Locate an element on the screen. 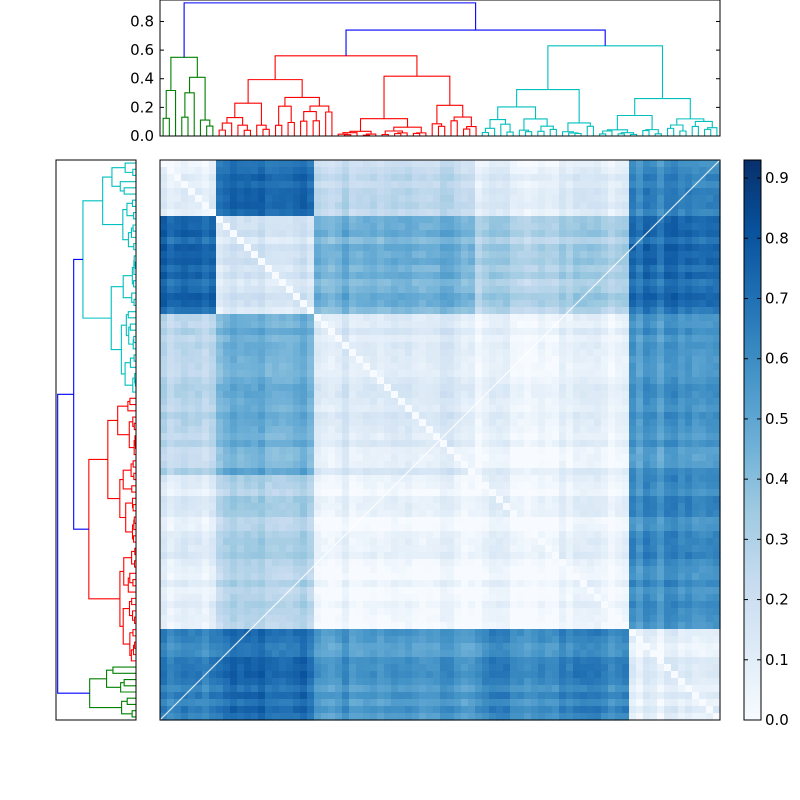  dendrogram-link is located at coordinates (127, 479).